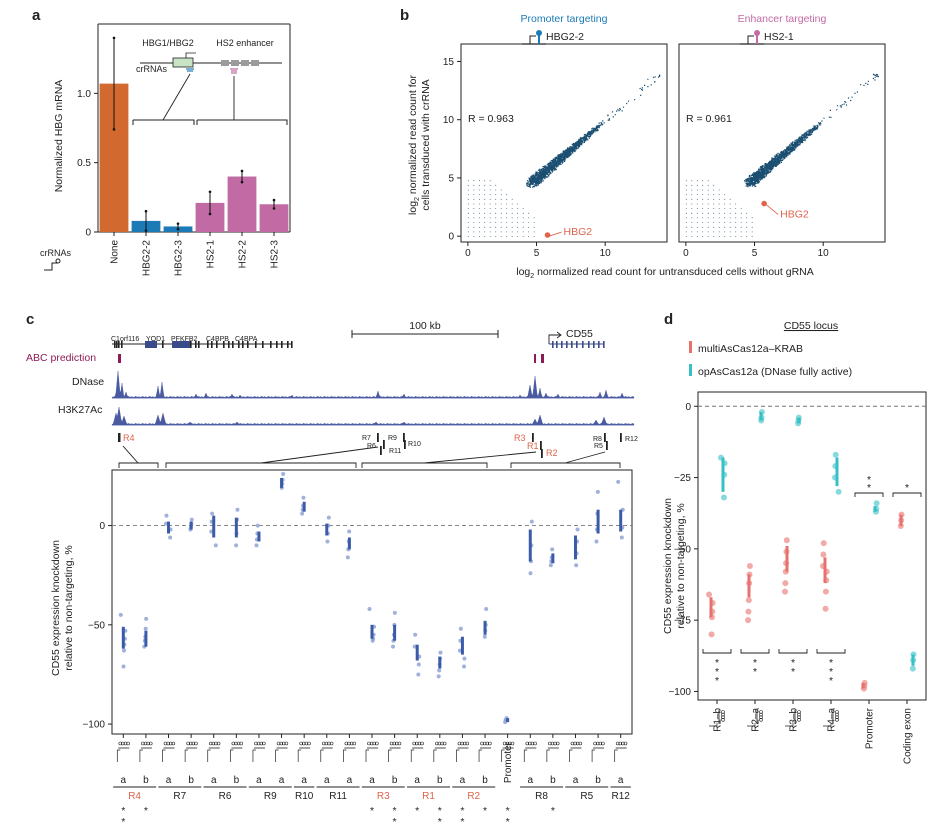 The width and height of the screenshot is (934, 836). What do you see at coordinates (831, 663) in the screenshot?
I see `d-bottom-star-3-0: *` at bounding box center [831, 663].